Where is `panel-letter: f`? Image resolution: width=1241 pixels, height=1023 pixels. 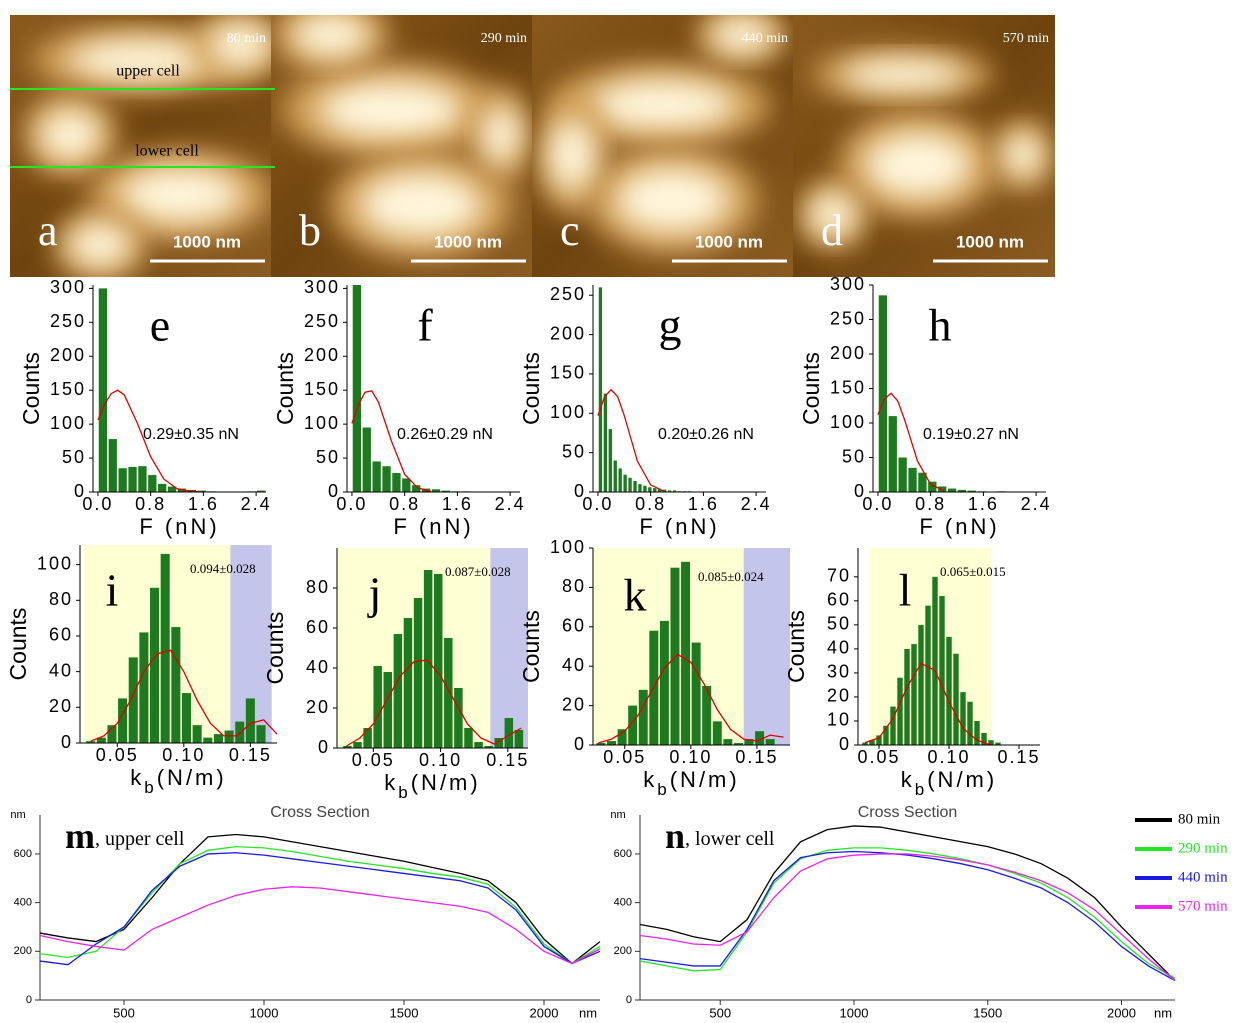
panel-letter: f is located at coordinates (425, 325).